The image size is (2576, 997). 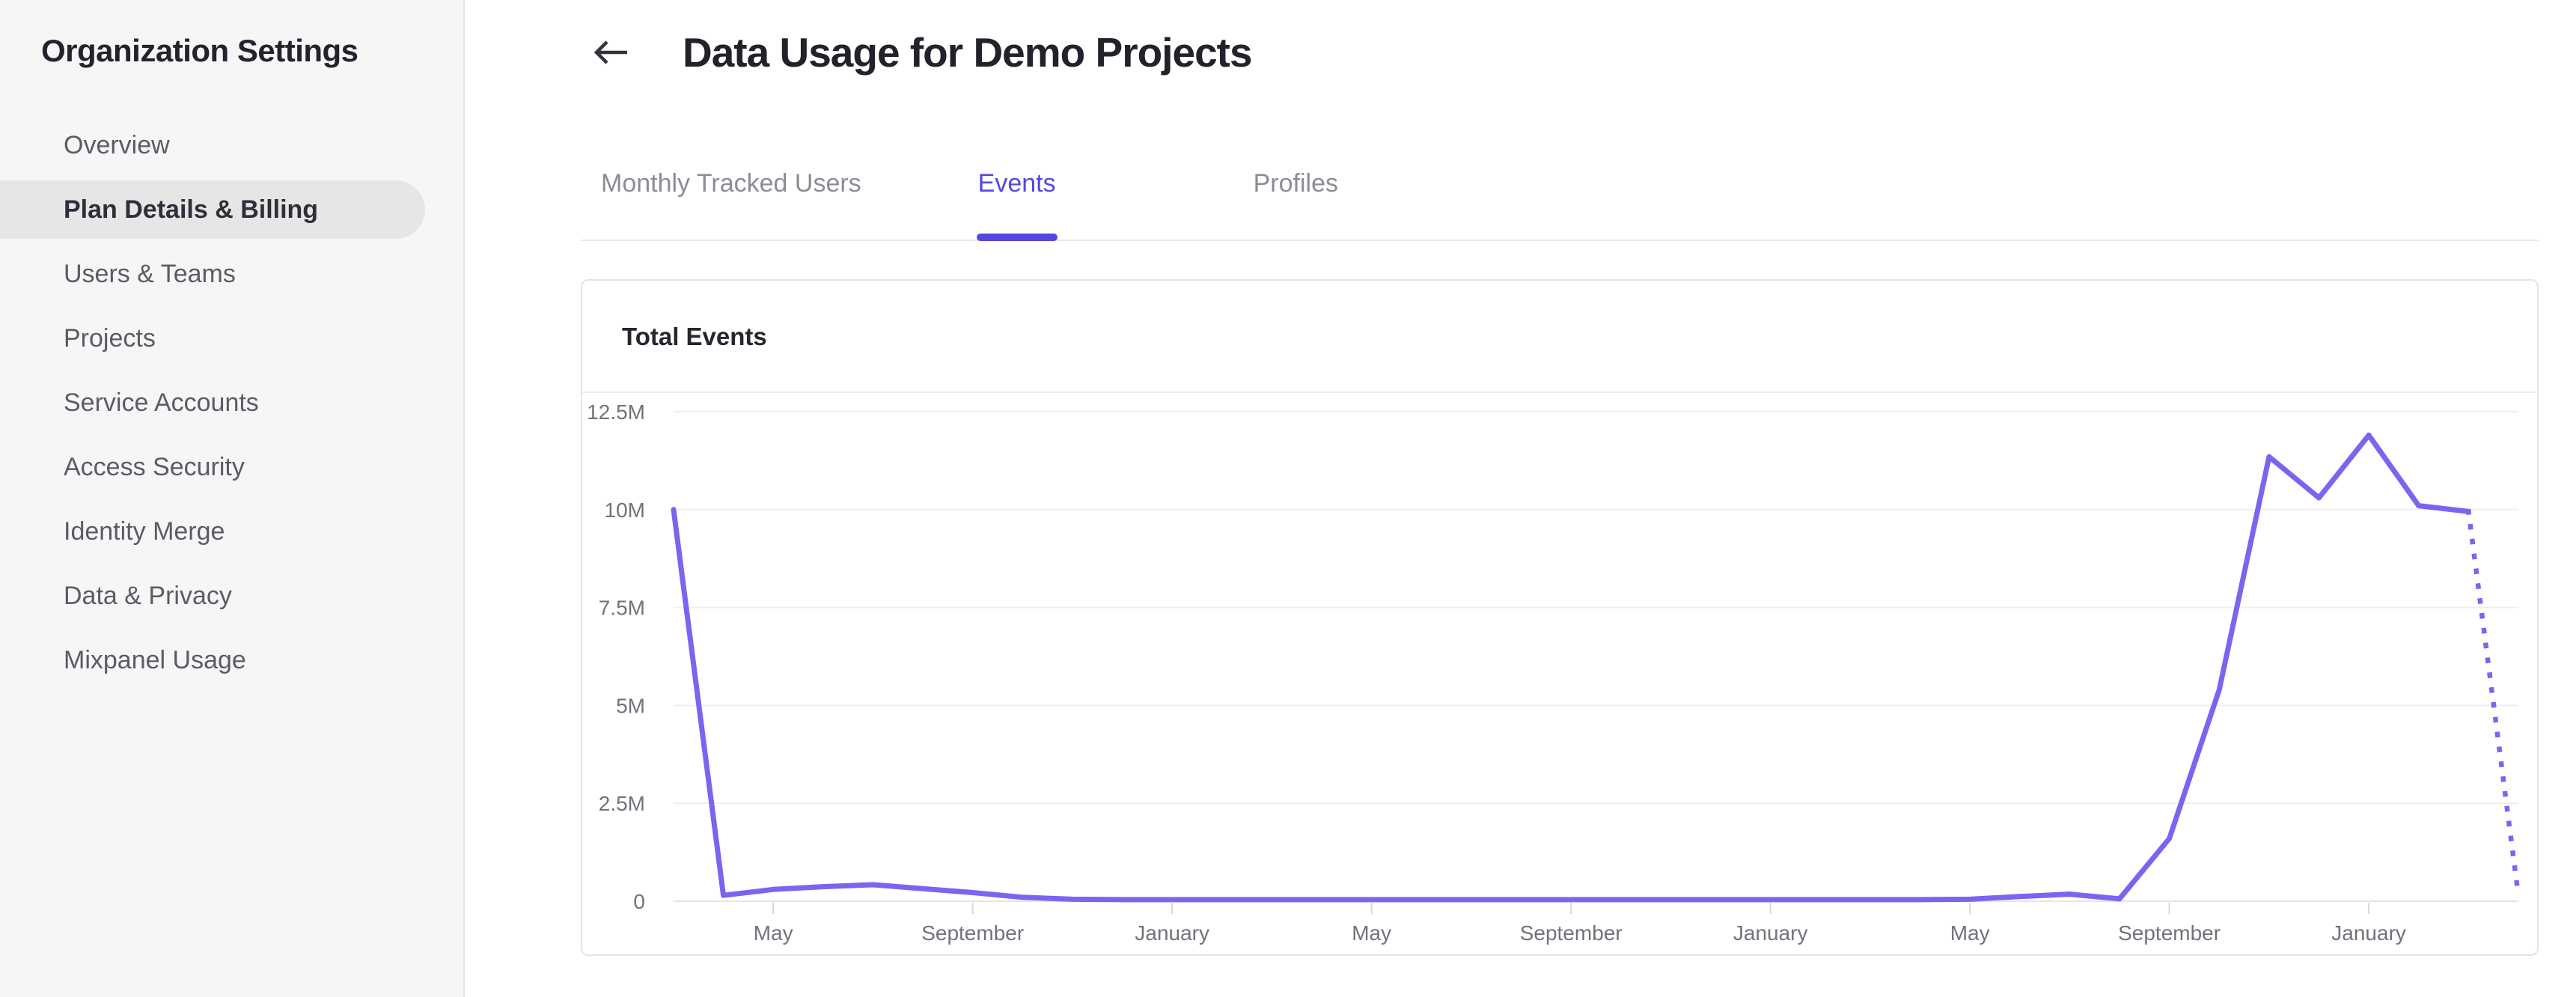 What do you see at coordinates (625, 510) in the screenshot?
I see `y-axis-label: 10M` at bounding box center [625, 510].